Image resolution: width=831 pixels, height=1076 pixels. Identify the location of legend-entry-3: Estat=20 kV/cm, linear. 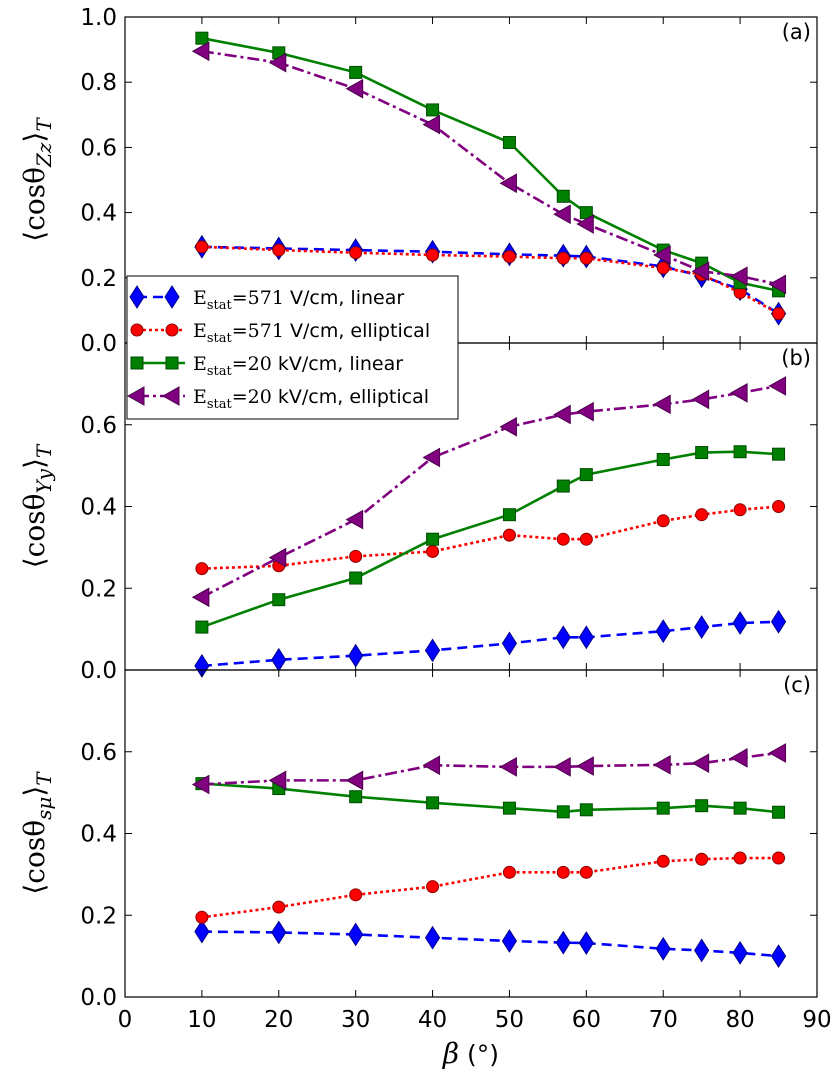
(266, 366).